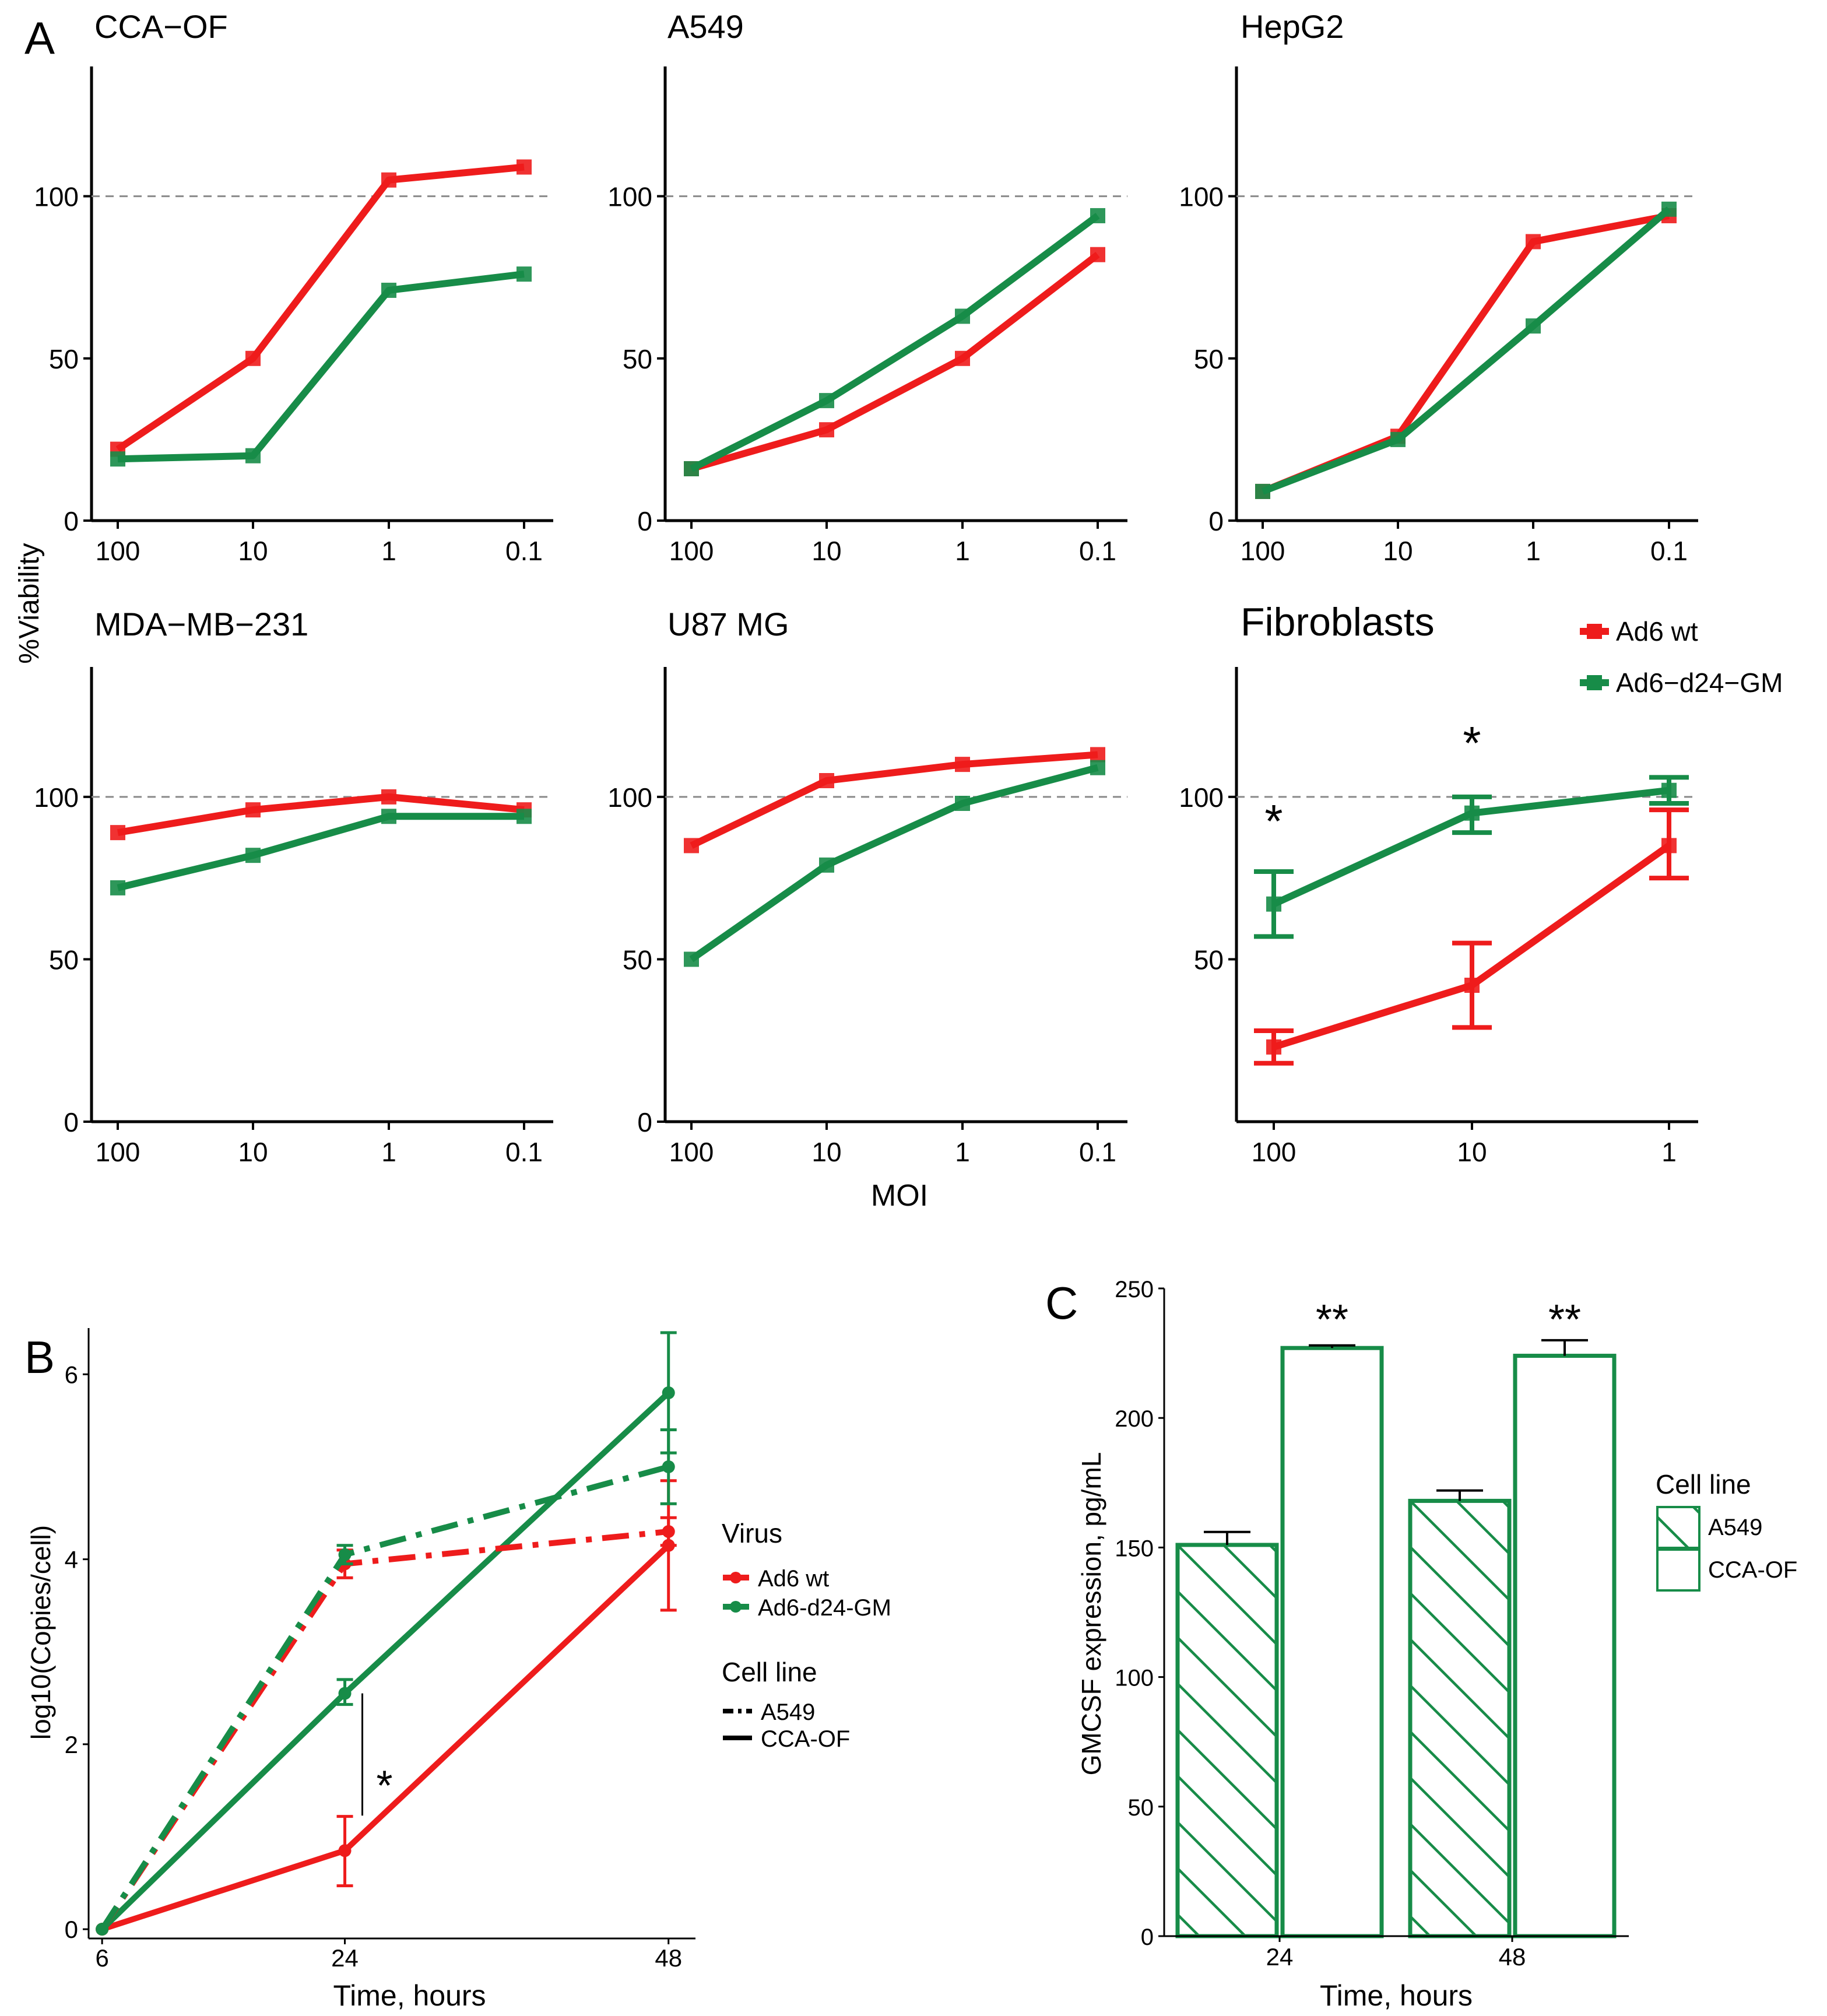  I want to click on series-ad6-wt-cca-of, so click(386, 1707).